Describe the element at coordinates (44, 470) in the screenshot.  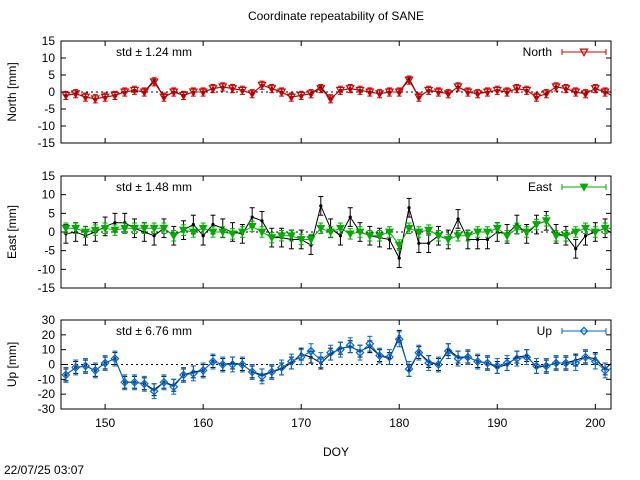
I see `timestamp: 22/07/25 03:07` at that location.